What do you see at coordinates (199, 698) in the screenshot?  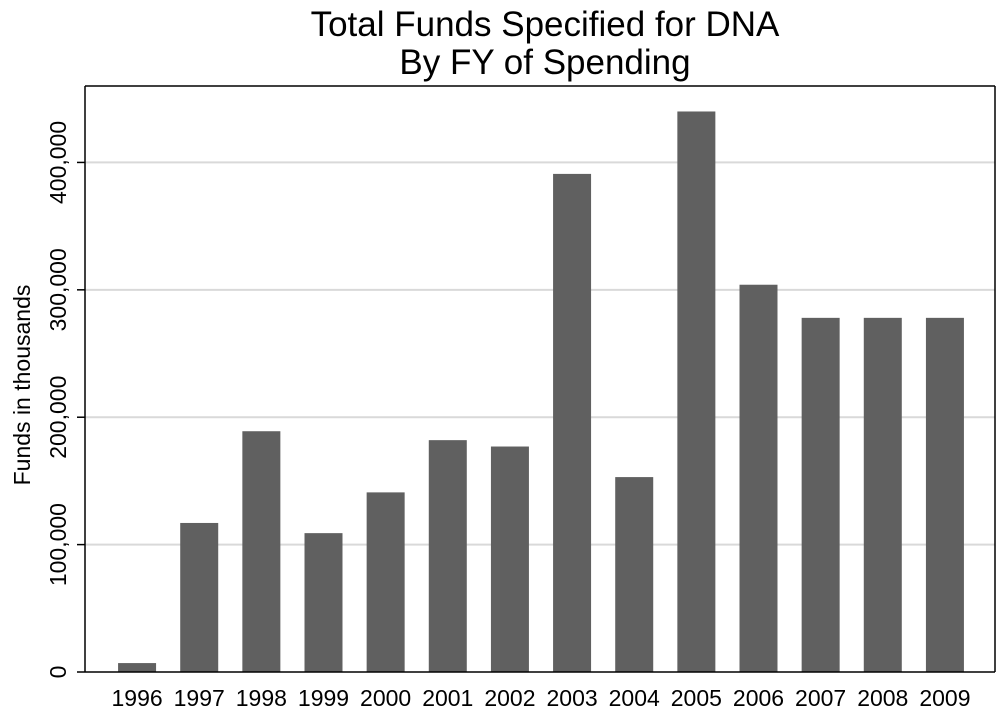 I see `x-tick-label-1997: 1997` at bounding box center [199, 698].